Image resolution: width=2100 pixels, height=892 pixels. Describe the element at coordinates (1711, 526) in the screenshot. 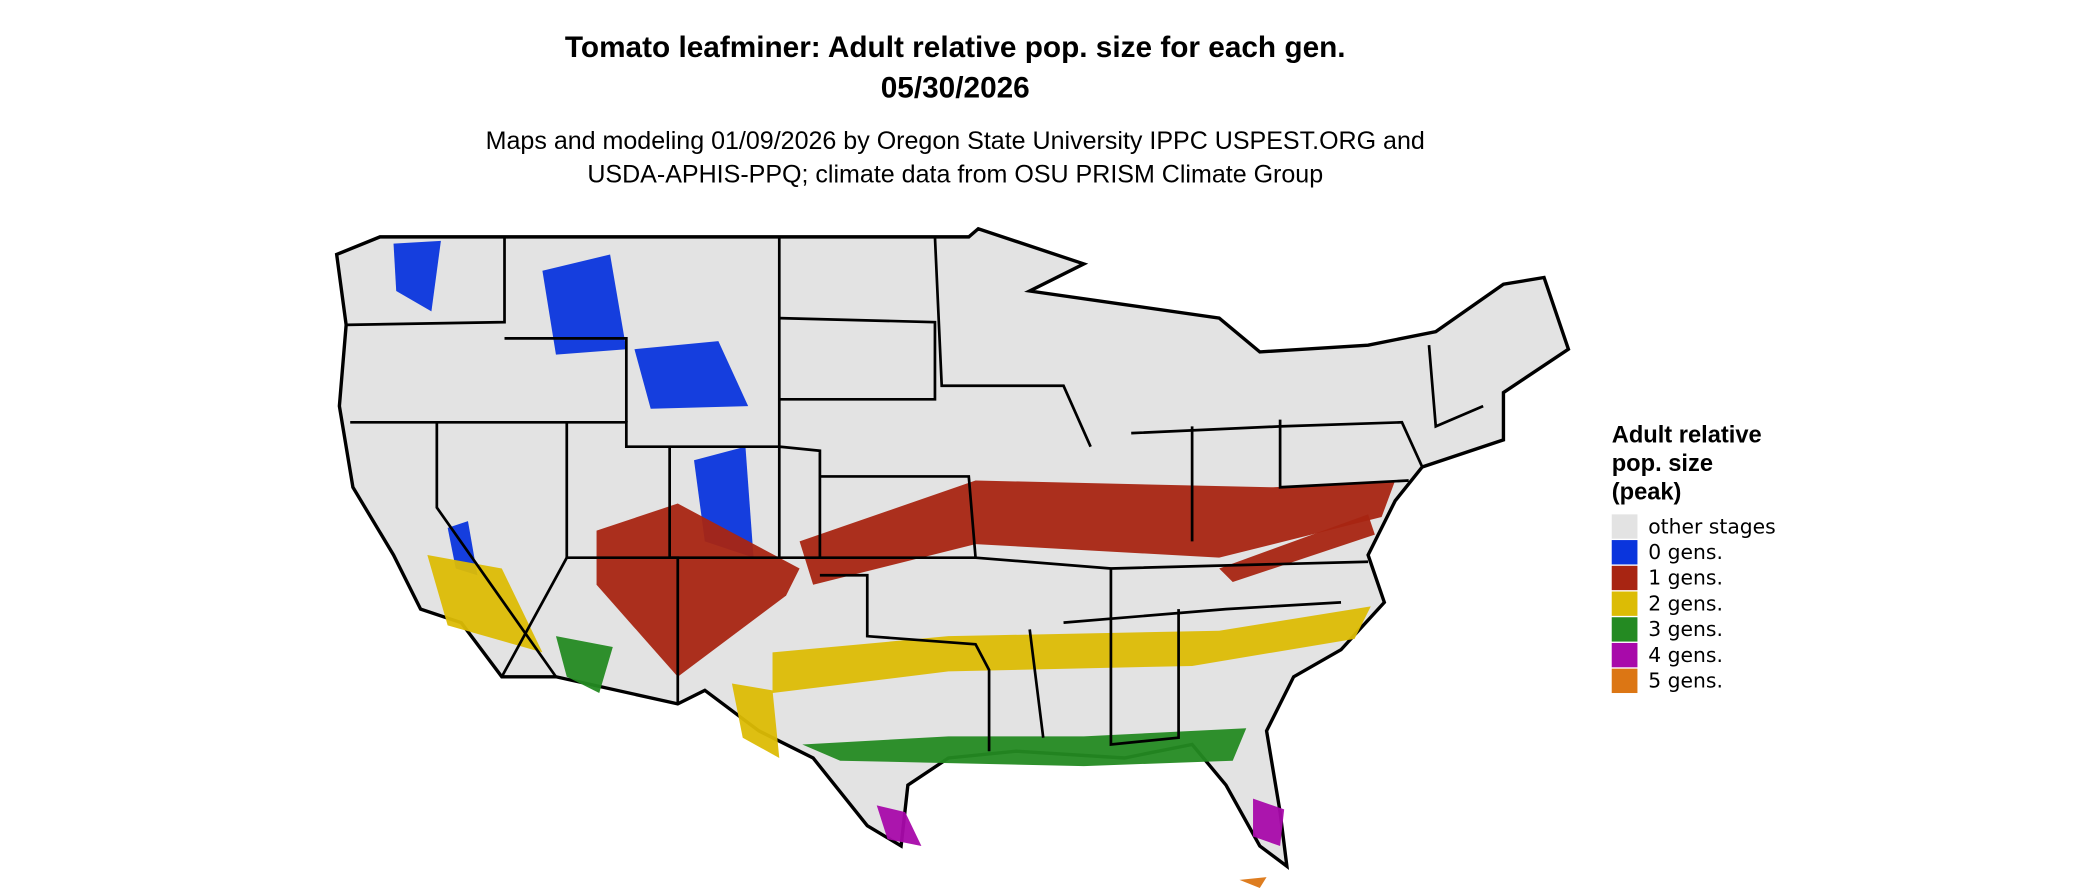

I see `legend-label: other stages` at that location.